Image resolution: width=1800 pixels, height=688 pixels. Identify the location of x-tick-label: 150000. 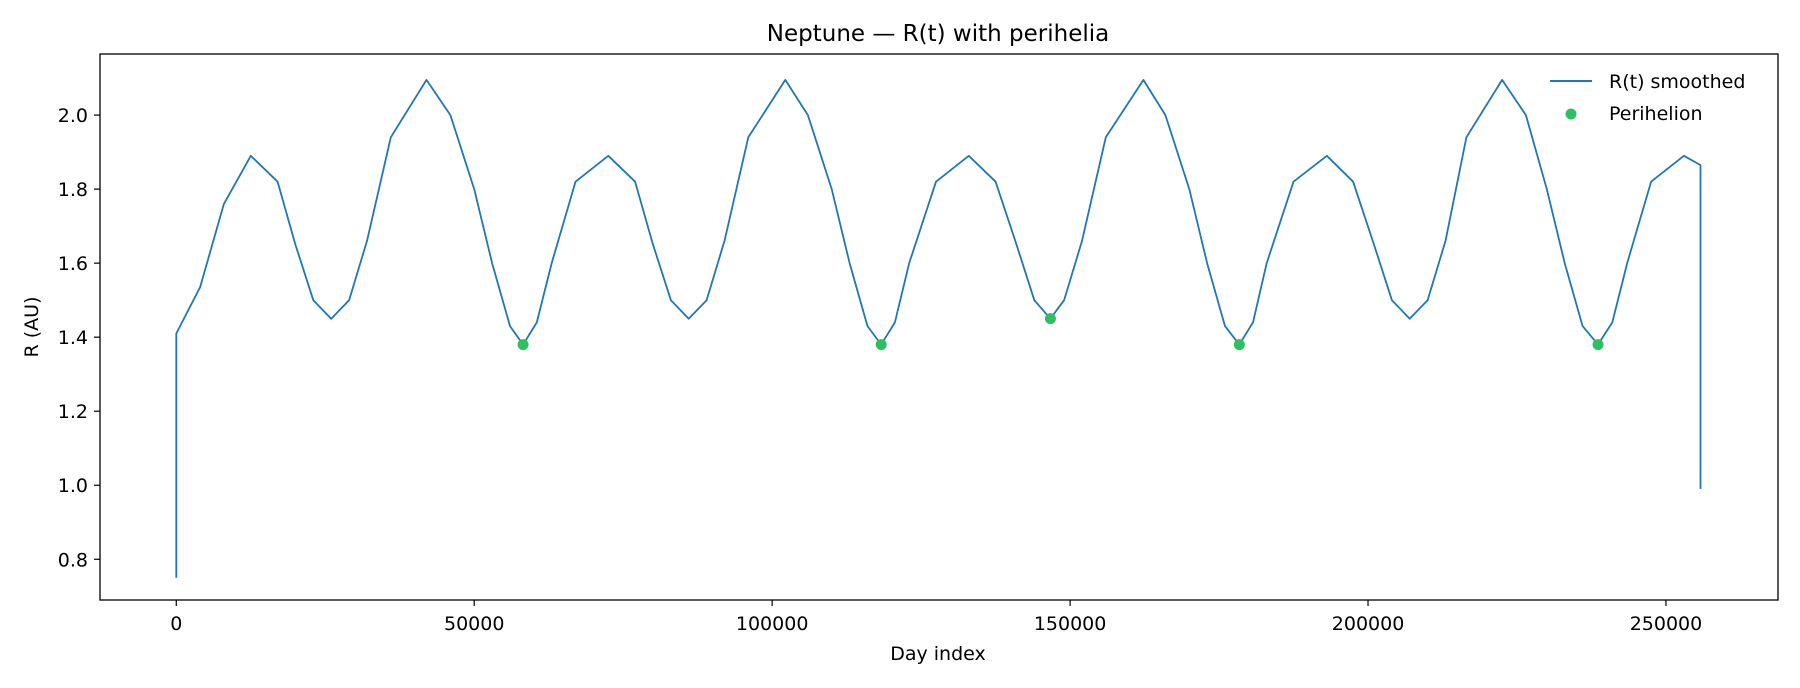
(1070, 624).